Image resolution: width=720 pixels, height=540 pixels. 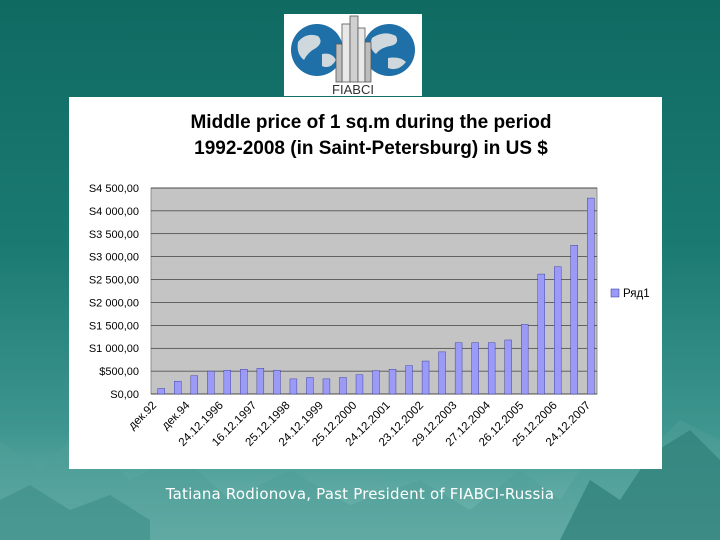 I want to click on y-tick-label: S1 000,00, so click(x=114, y=349).